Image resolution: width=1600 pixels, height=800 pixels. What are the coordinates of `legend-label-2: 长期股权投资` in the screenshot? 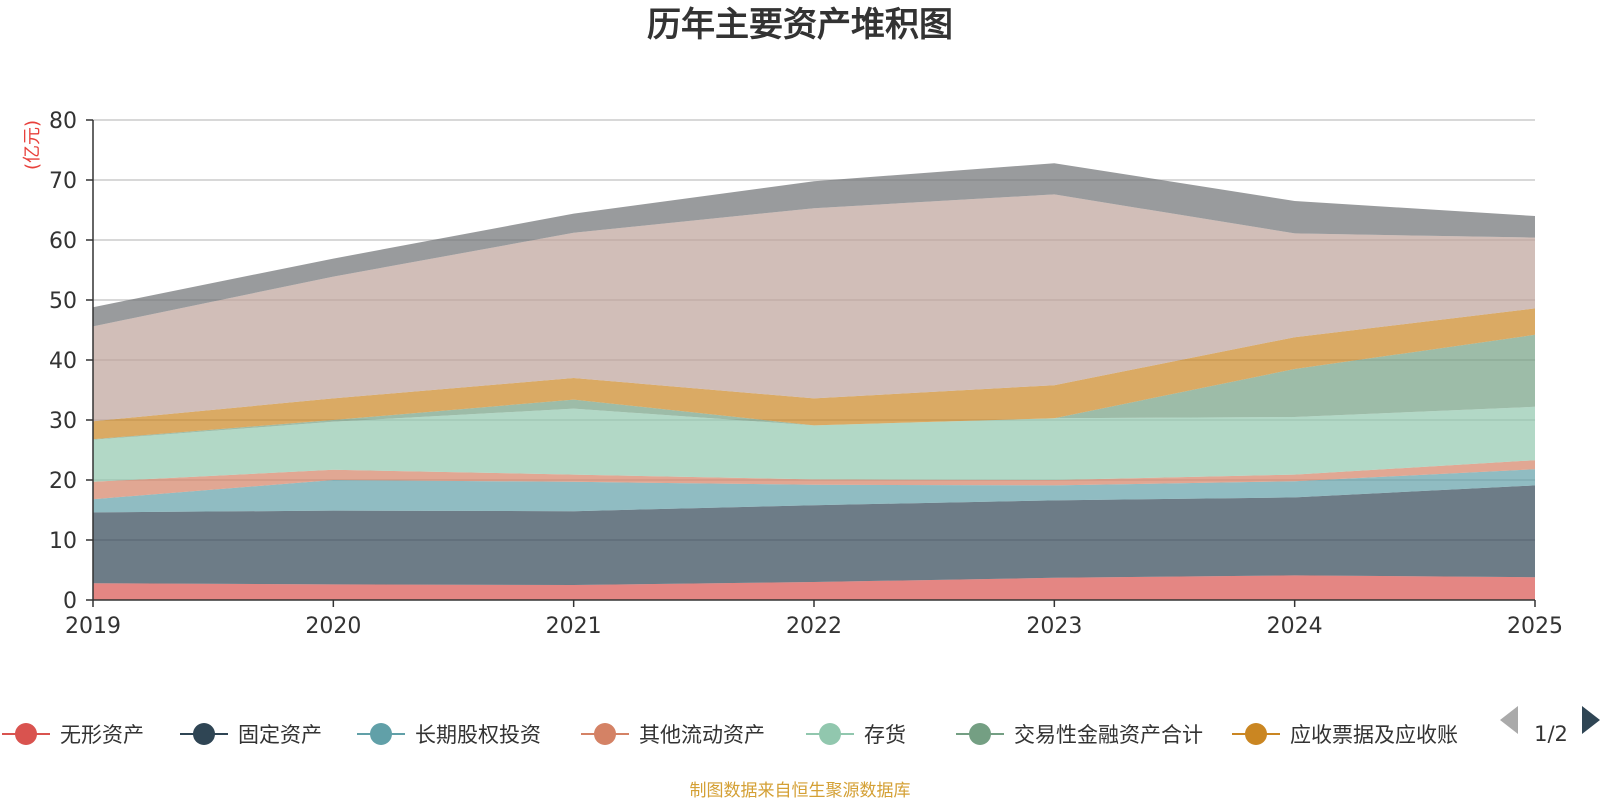 It's located at (478, 735).